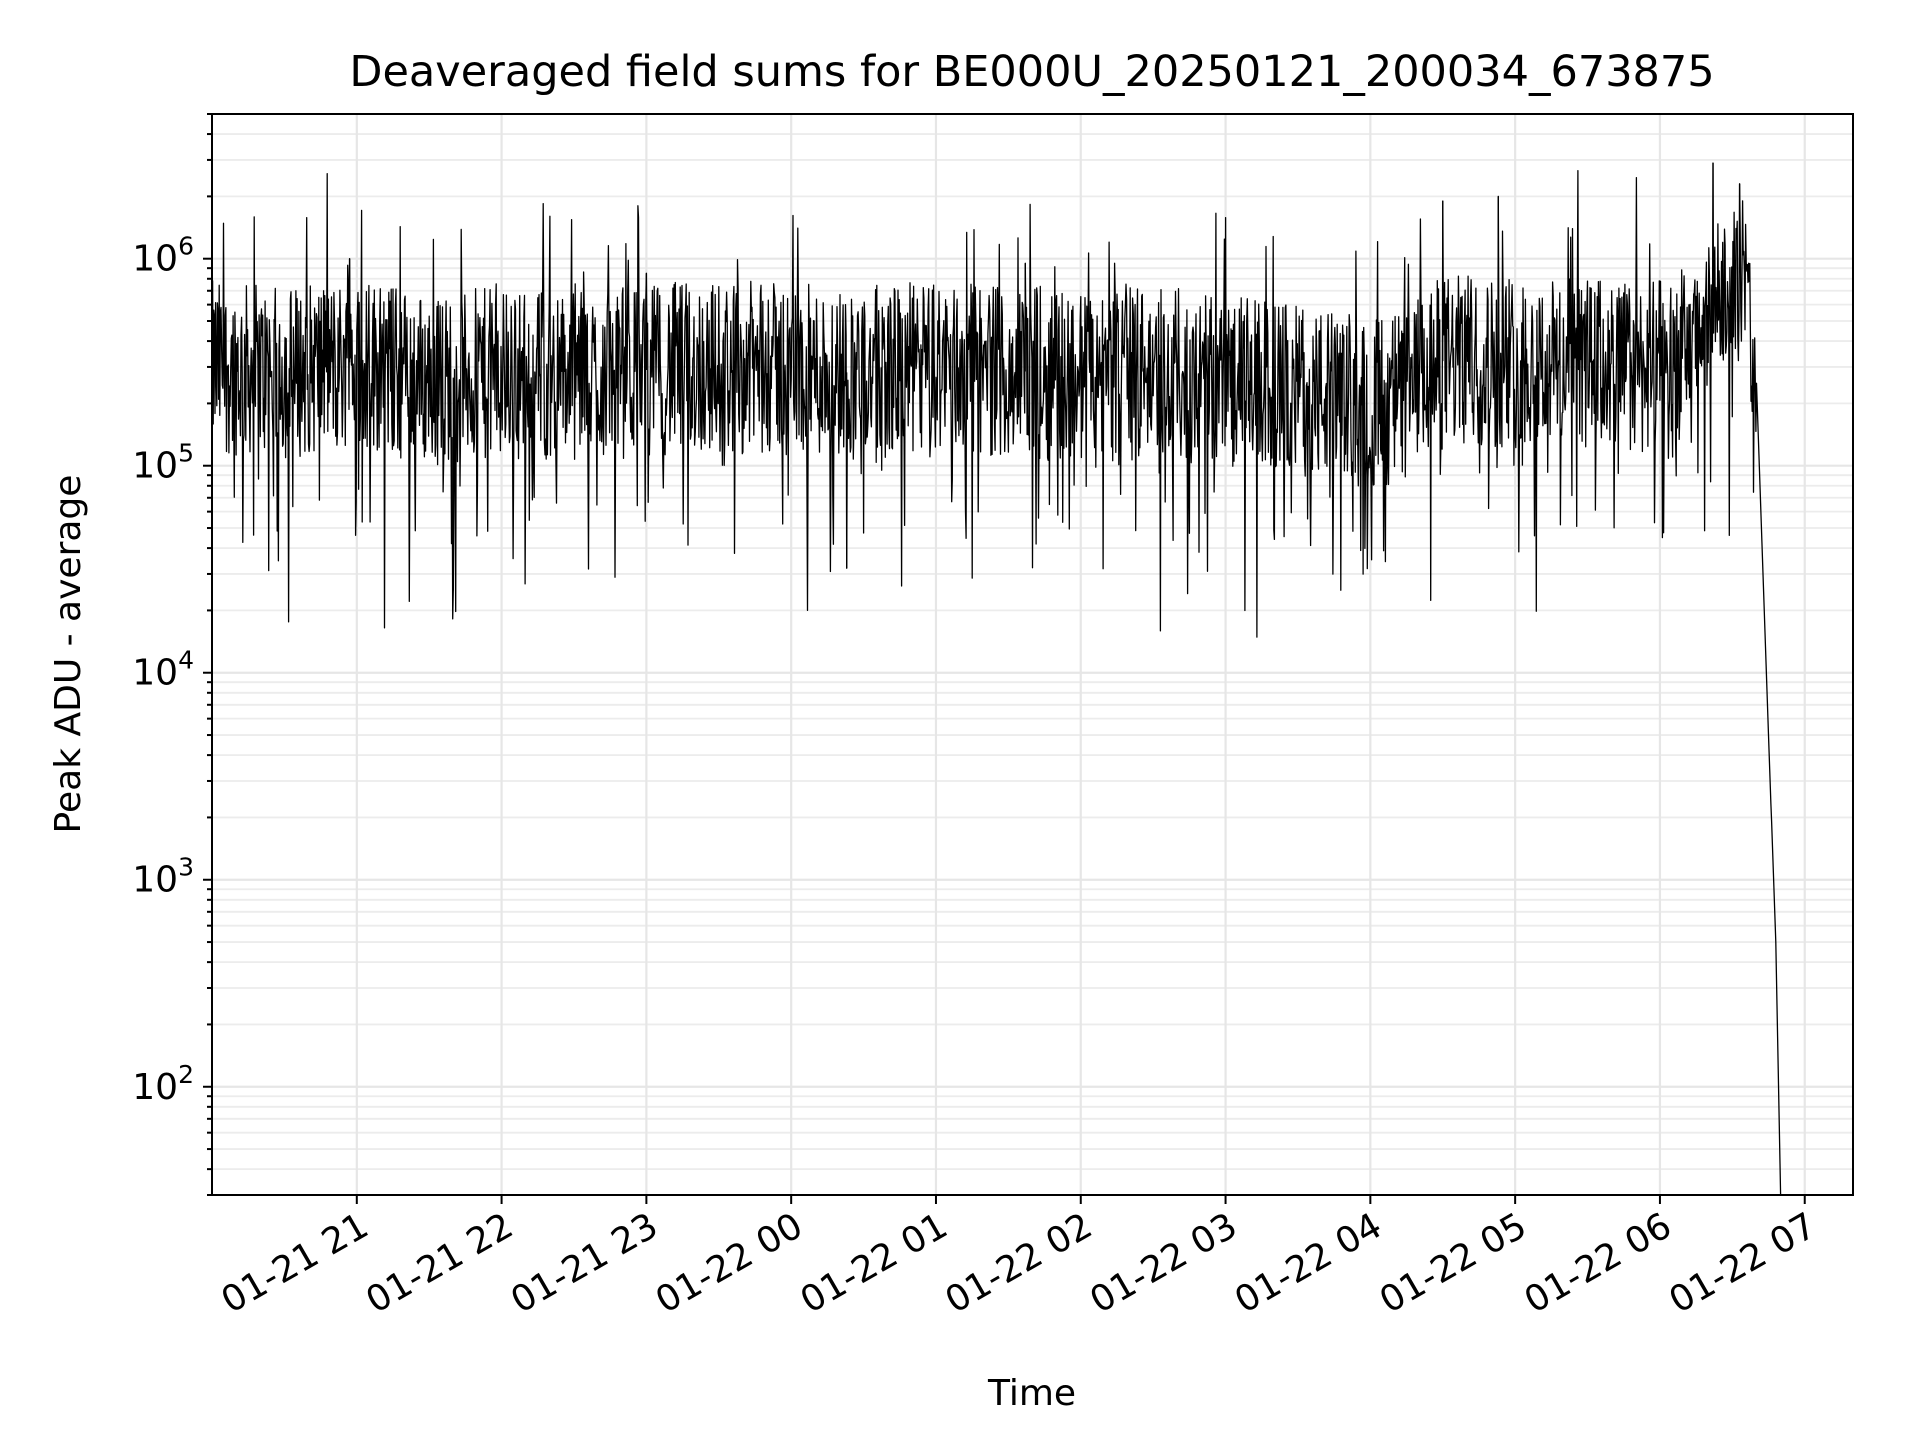 The height and width of the screenshot is (1440, 1920). I want to click on y-axis-label: Peak ADU - average, so click(68, 654).